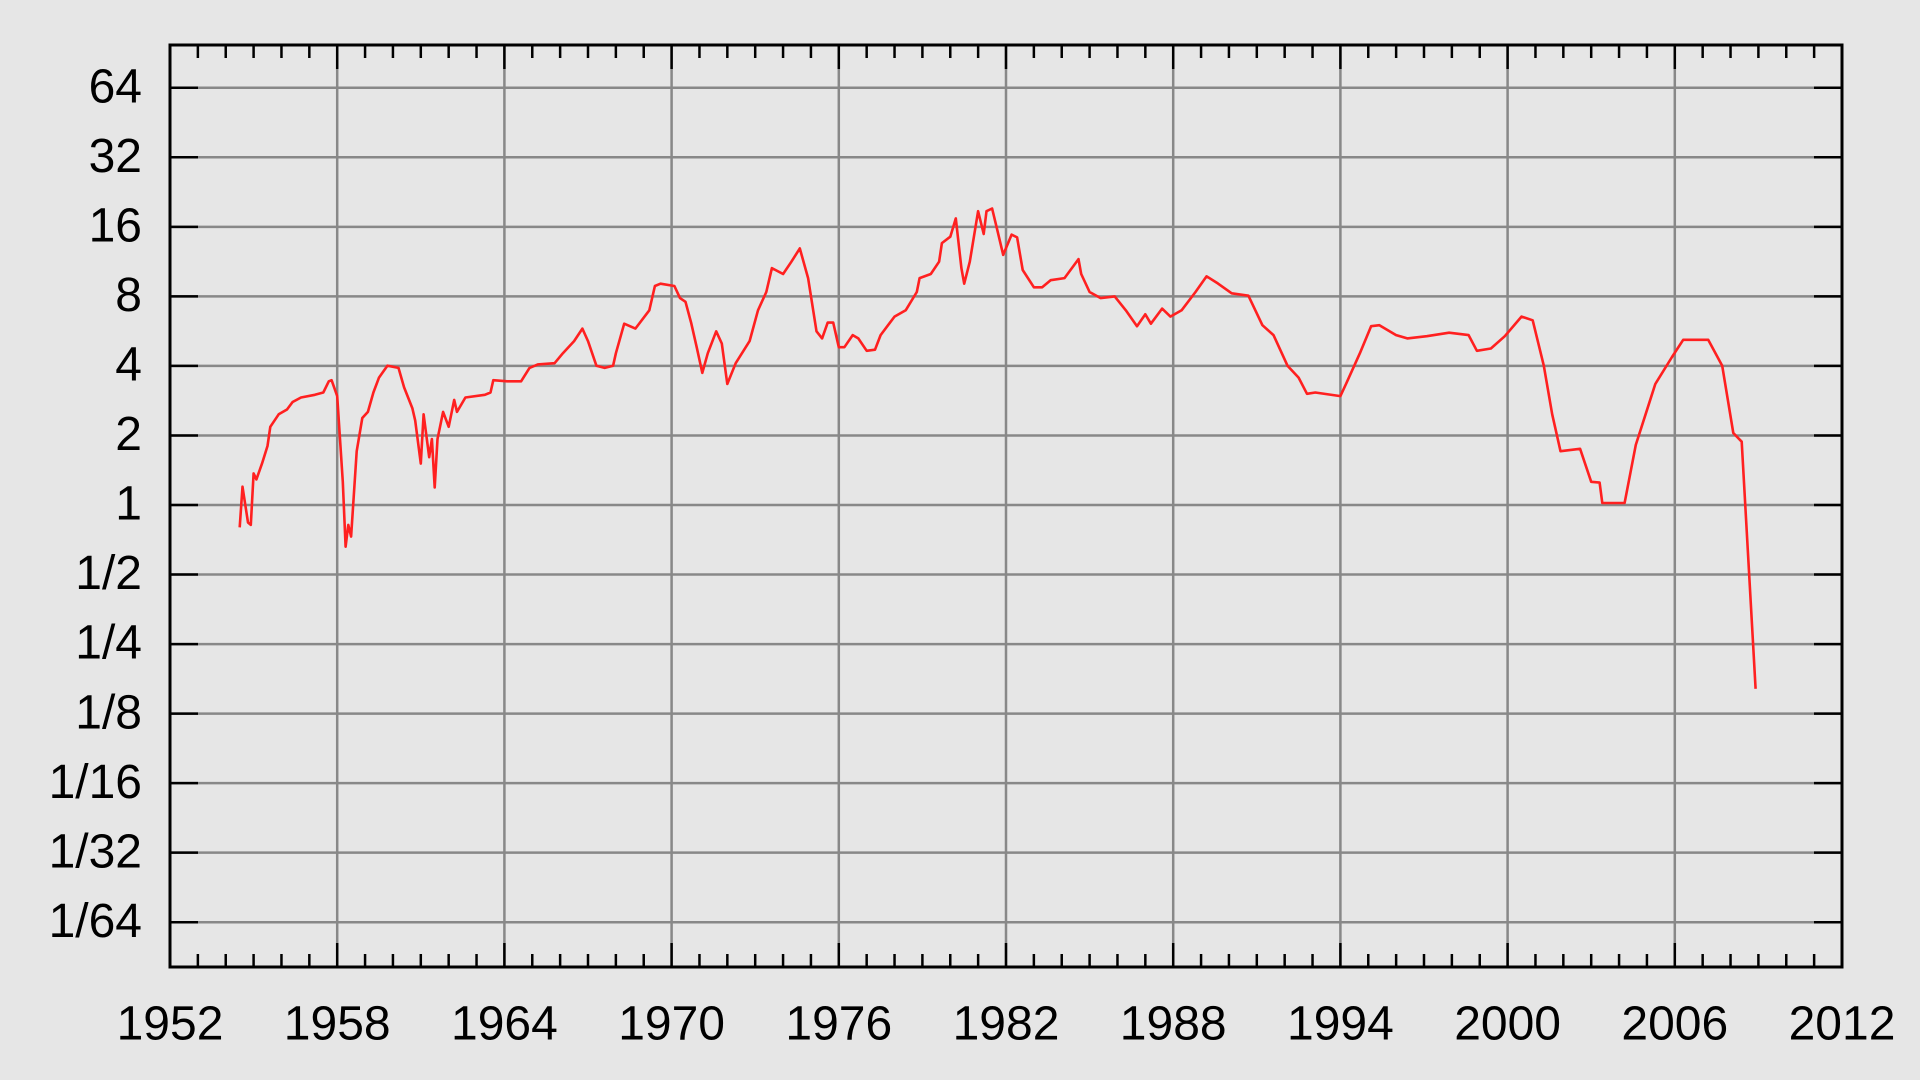 This screenshot has width=1920, height=1080. What do you see at coordinates (108, 573) in the screenshot?
I see `y-tick-label: 1/2` at bounding box center [108, 573].